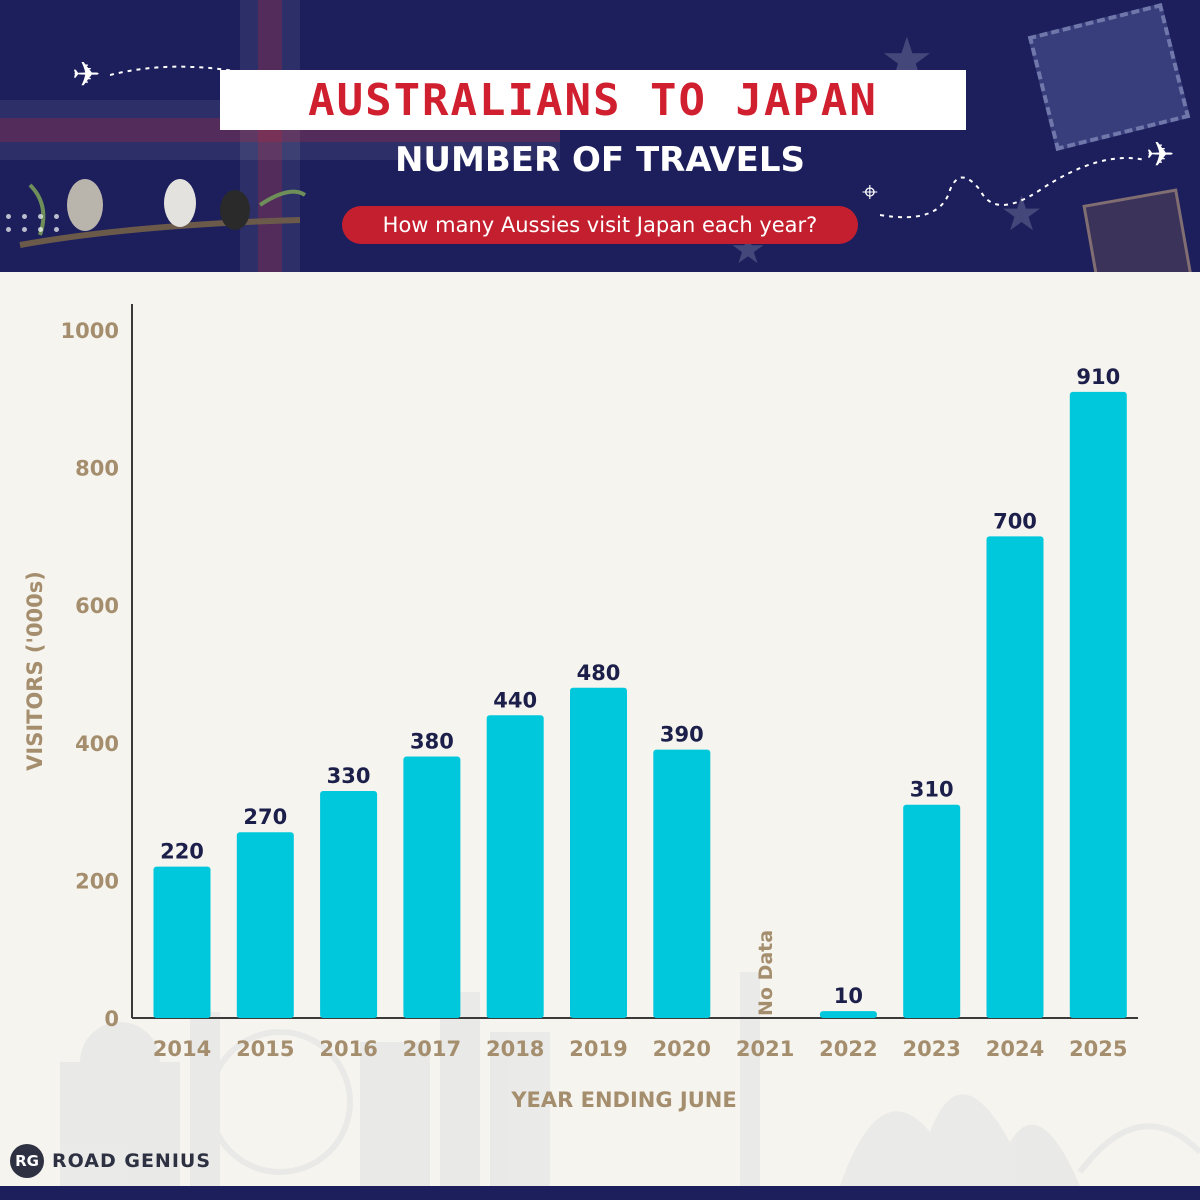 Image resolution: width=1200 pixels, height=1200 pixels. I want to click on x-axis-title: YEAR ENDING JUNE, so click(623, 1100).